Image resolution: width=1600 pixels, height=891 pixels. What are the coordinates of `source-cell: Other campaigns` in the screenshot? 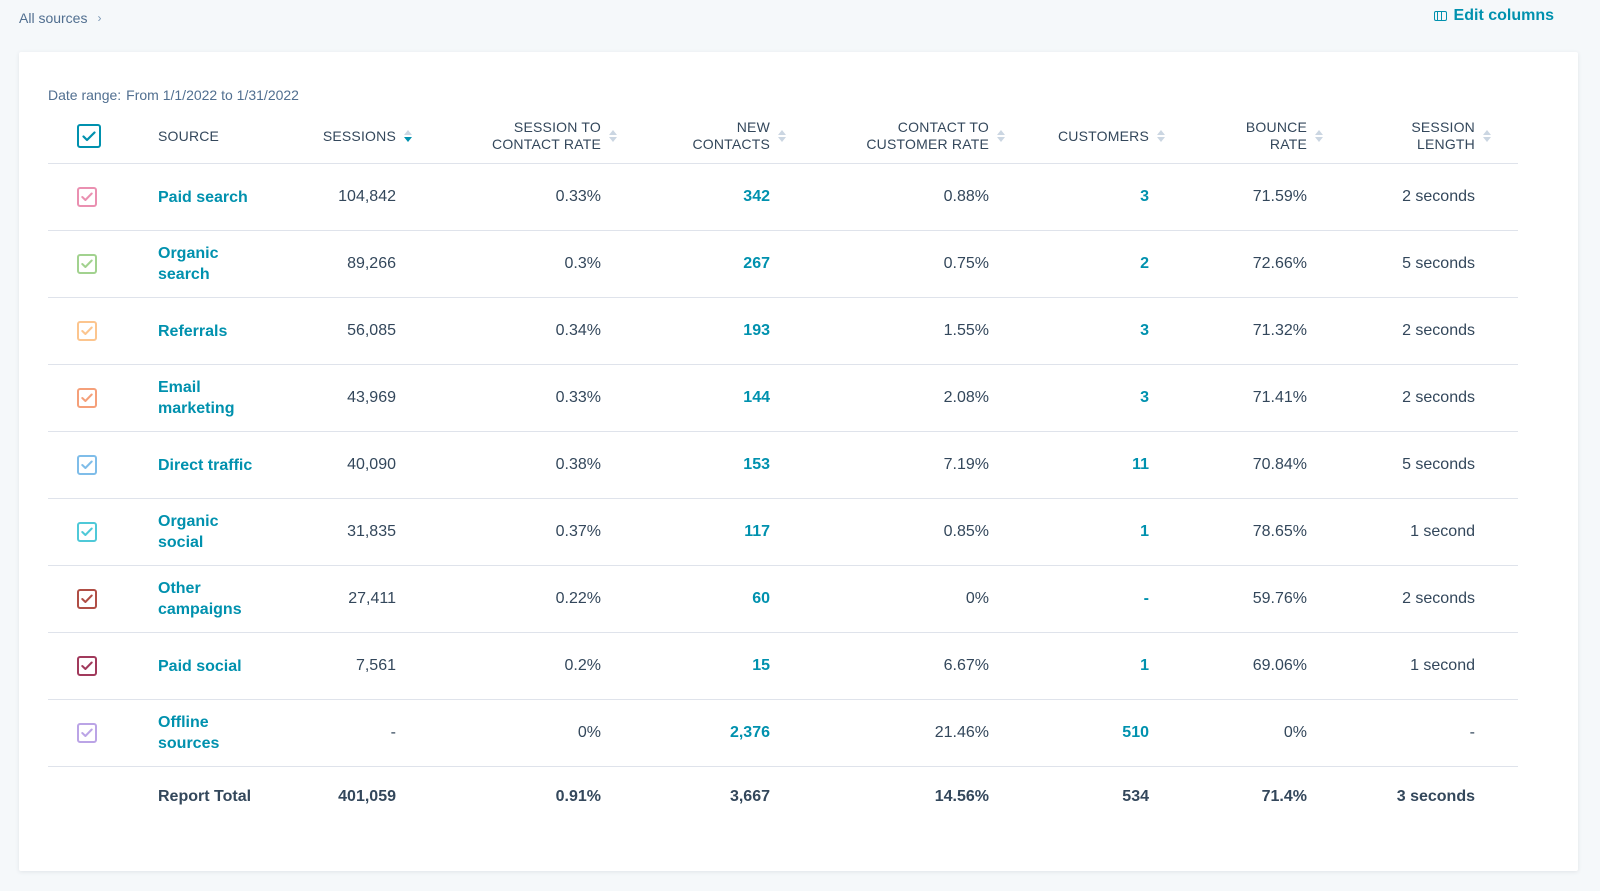 It's located at (223, 599).